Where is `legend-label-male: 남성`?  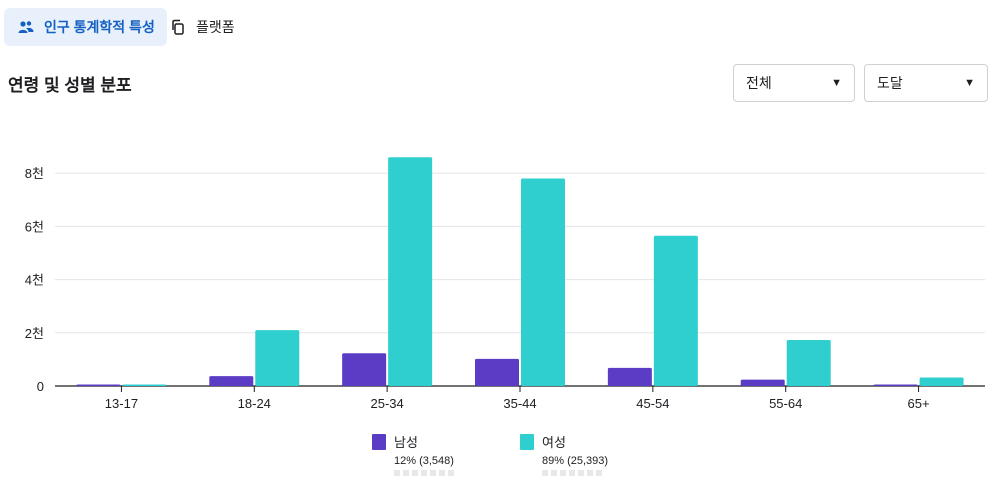
legend-label-male: 남성 is located at coordinates (406, 442).